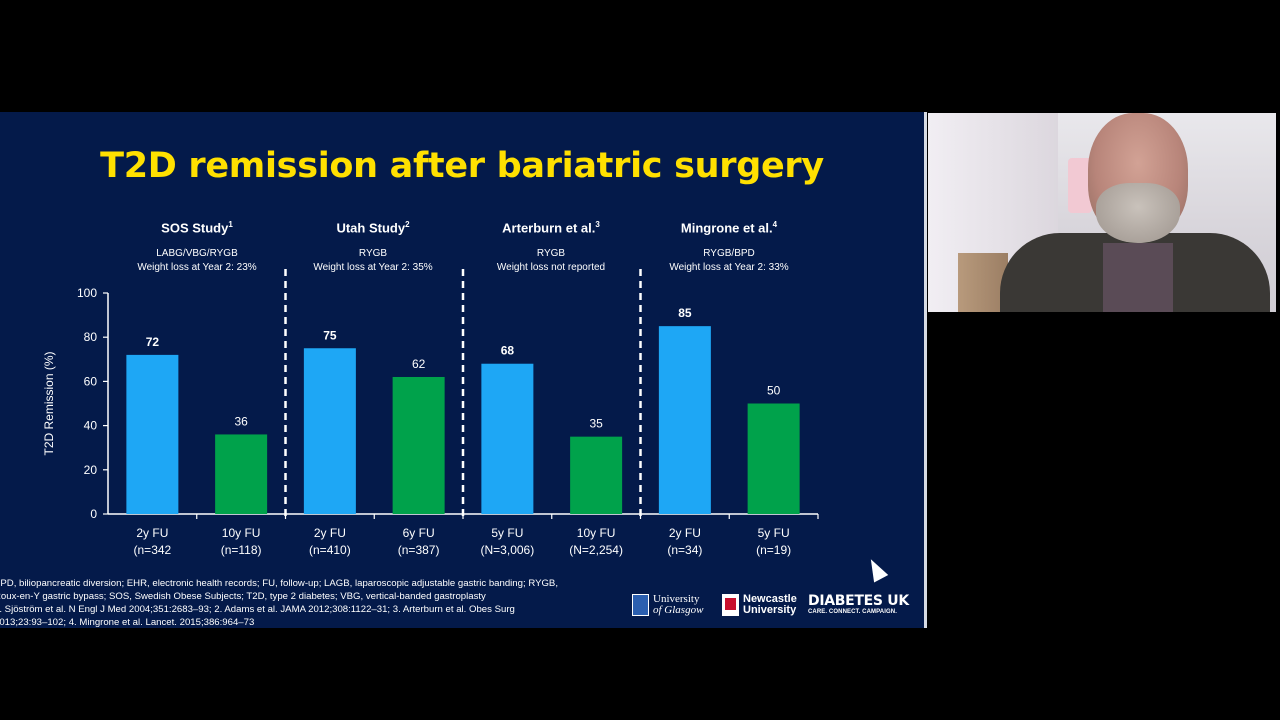 This screenshot has height=720, width=1280. I want to click on y-axis-label: T2D Remission (%), so click(49, 403).